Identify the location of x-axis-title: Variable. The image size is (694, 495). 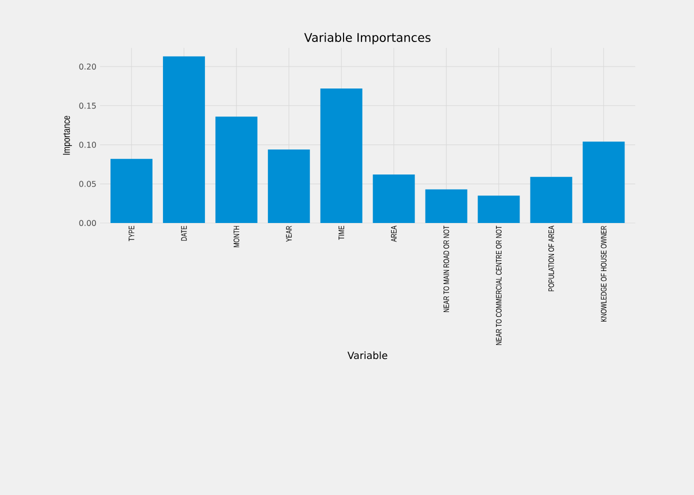
(368, 355).